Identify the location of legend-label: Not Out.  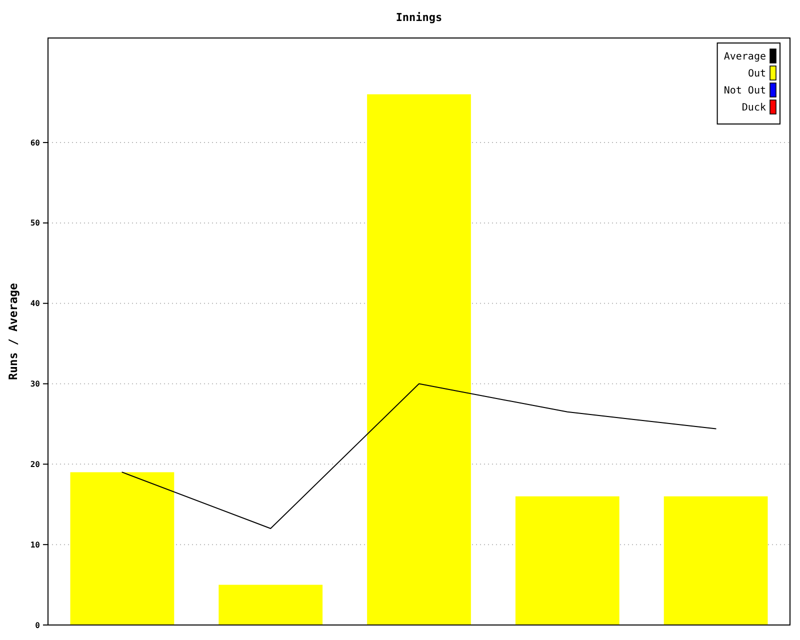
(745, 91).